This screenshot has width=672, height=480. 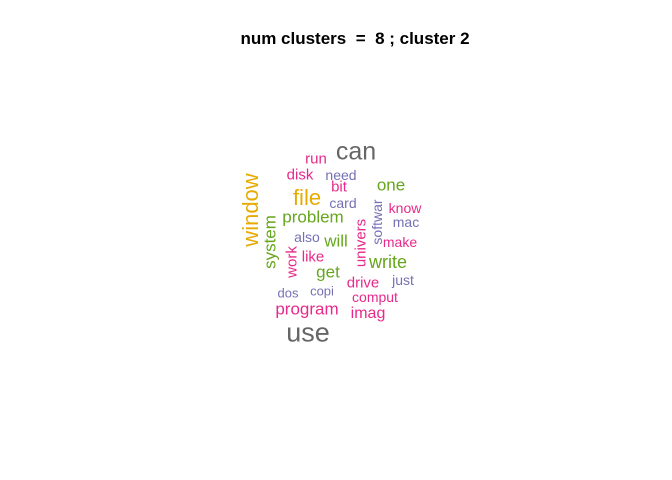 What do you see at coordinates (339, 187) in the screenshot?
I see `word-bit: bit` at bounding box center [339, 187].